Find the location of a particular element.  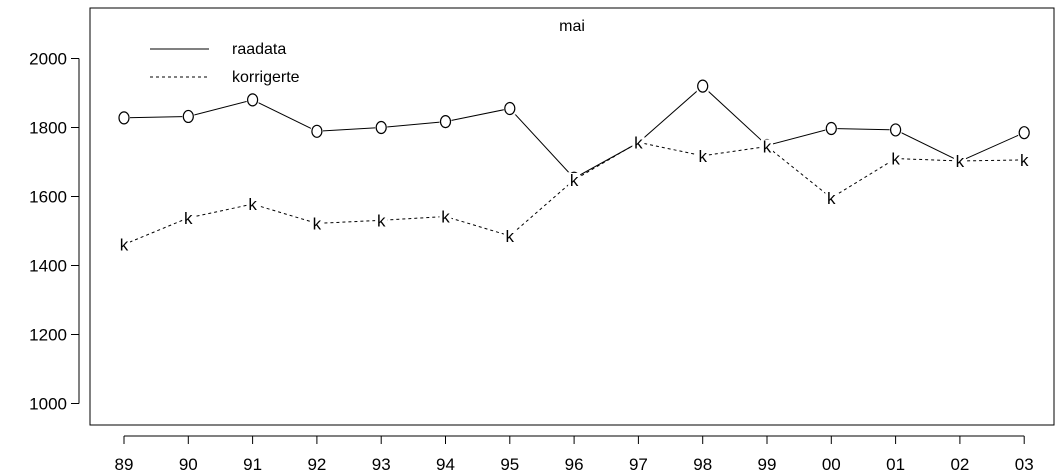

y-tick-label: 1200 is located at coordinates (48, 335).